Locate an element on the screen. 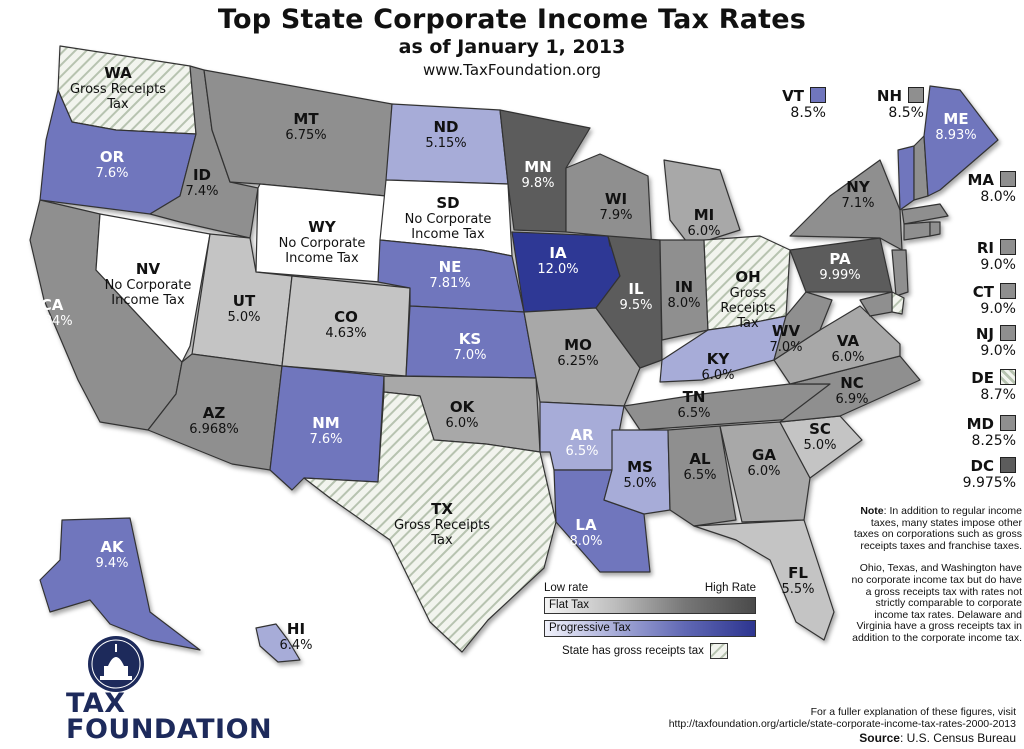 The image size is (1024, 749). state-label-il: IL 9.5% is located at coordinates (635, 296).